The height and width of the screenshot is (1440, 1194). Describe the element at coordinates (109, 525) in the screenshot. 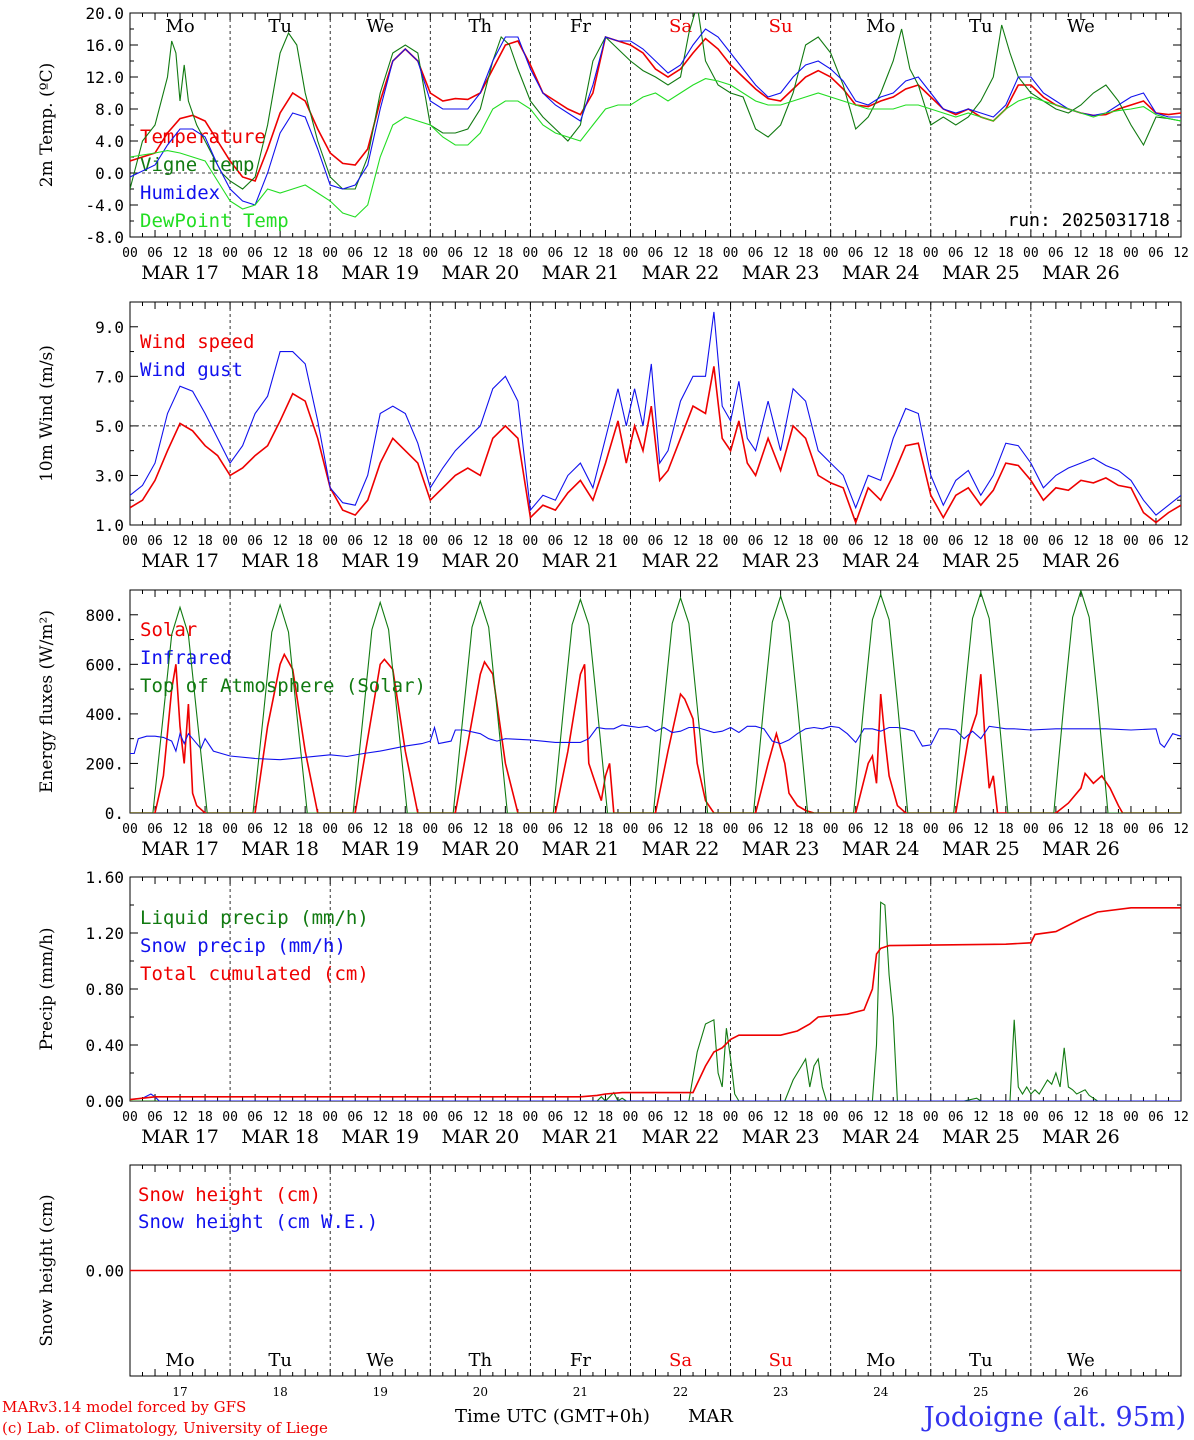

I see `y-tick-label: 1.0` at that location.